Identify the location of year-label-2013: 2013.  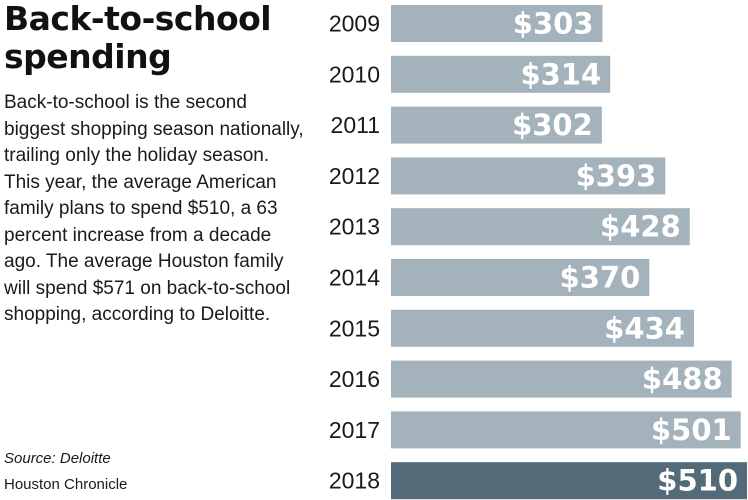
(354, 227).